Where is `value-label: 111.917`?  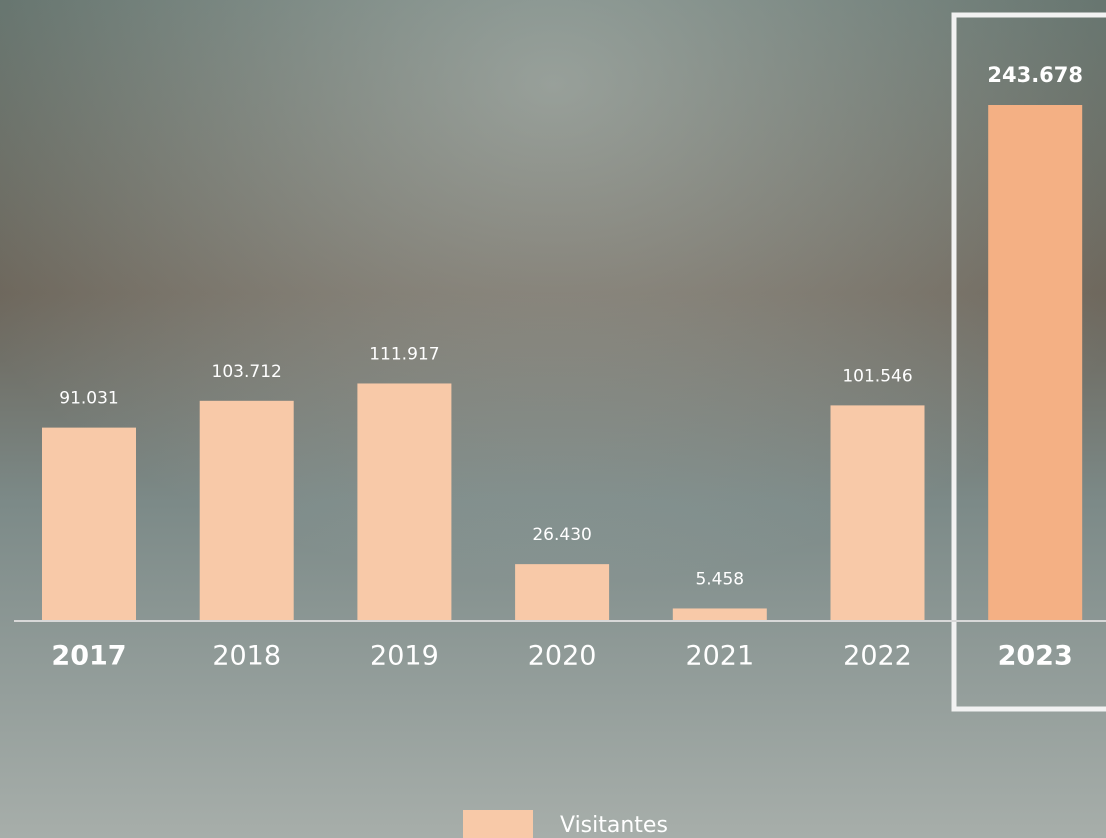
value-label: 111.917 is located at coordinates (404, 354).